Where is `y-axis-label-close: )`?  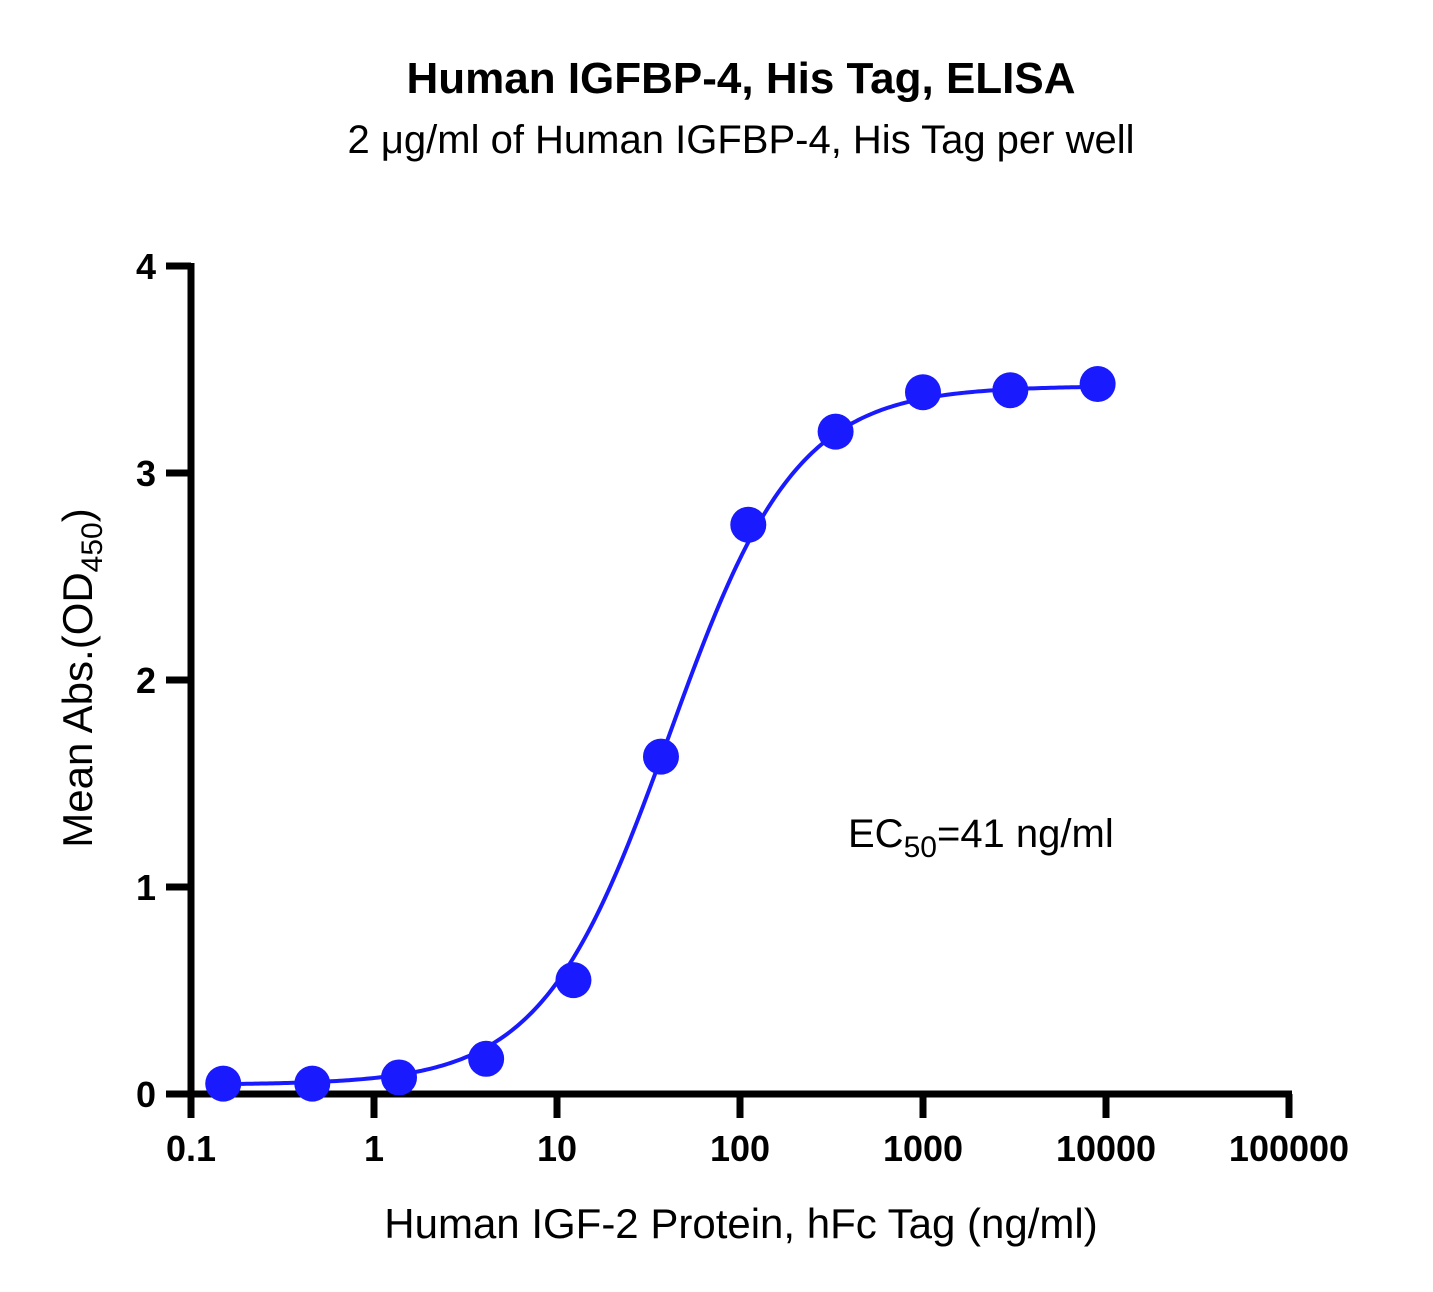
y-axis-label-close: ) is located at coordinates (77, 515).